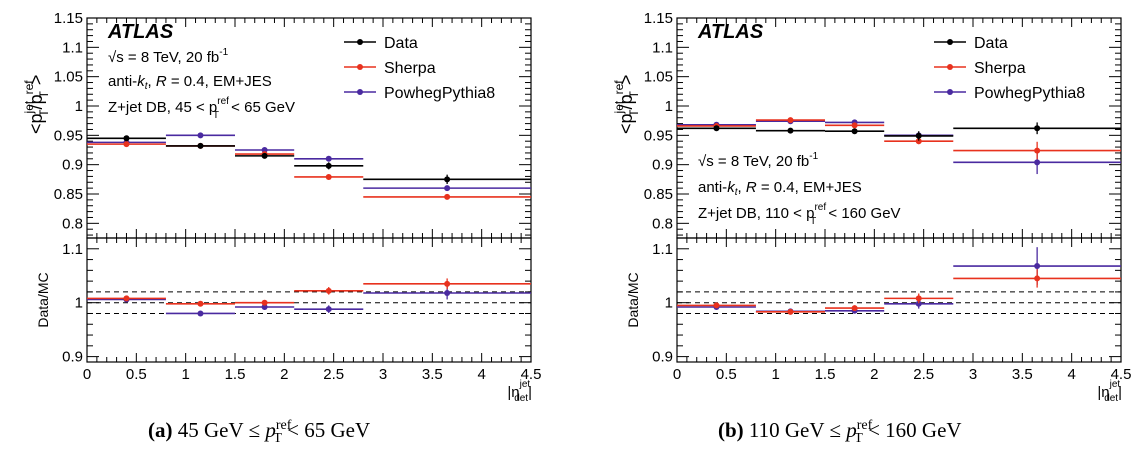 The width and height of the screenshot is (1148, 455). I want to click on caption-b-sup: ref, so click(864, 425).